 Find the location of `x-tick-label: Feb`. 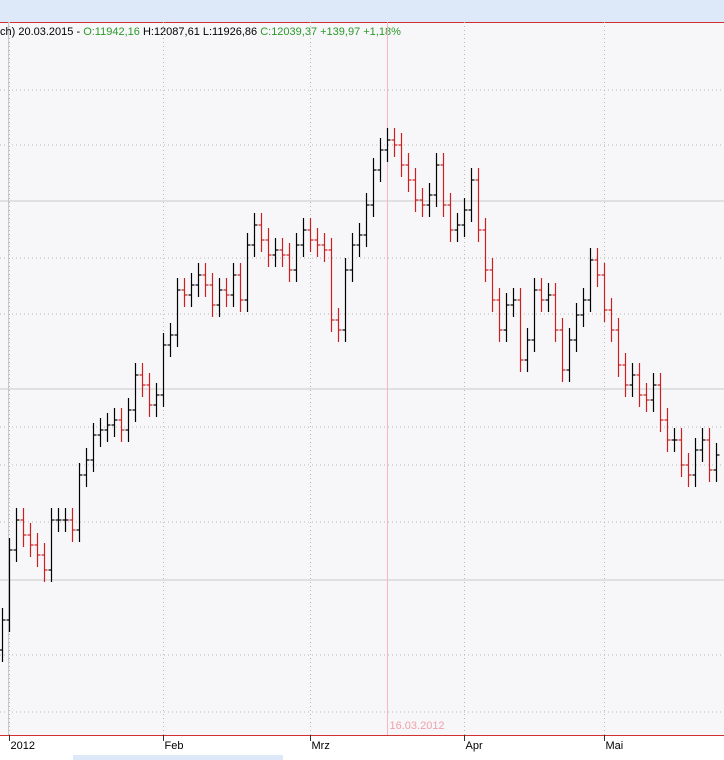

x-tick-label: Feb is located at coordinates (174, 746).